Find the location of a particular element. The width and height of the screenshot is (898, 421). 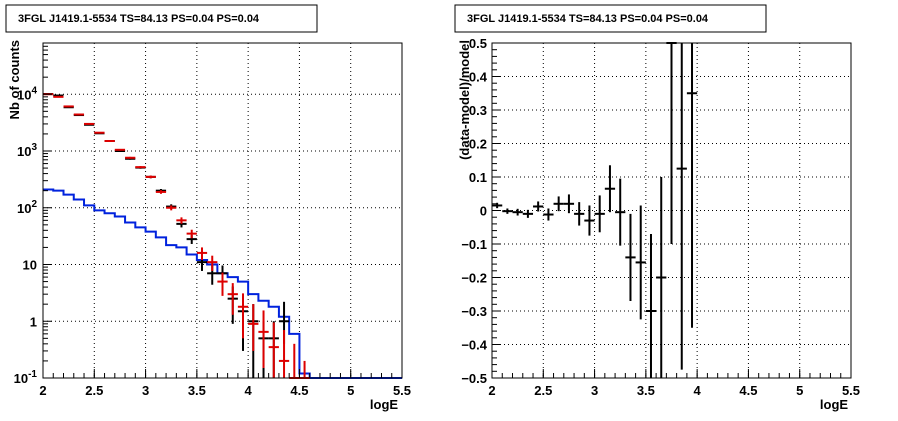

right-x-axis-label: logE is located at coordinates (834, 404).